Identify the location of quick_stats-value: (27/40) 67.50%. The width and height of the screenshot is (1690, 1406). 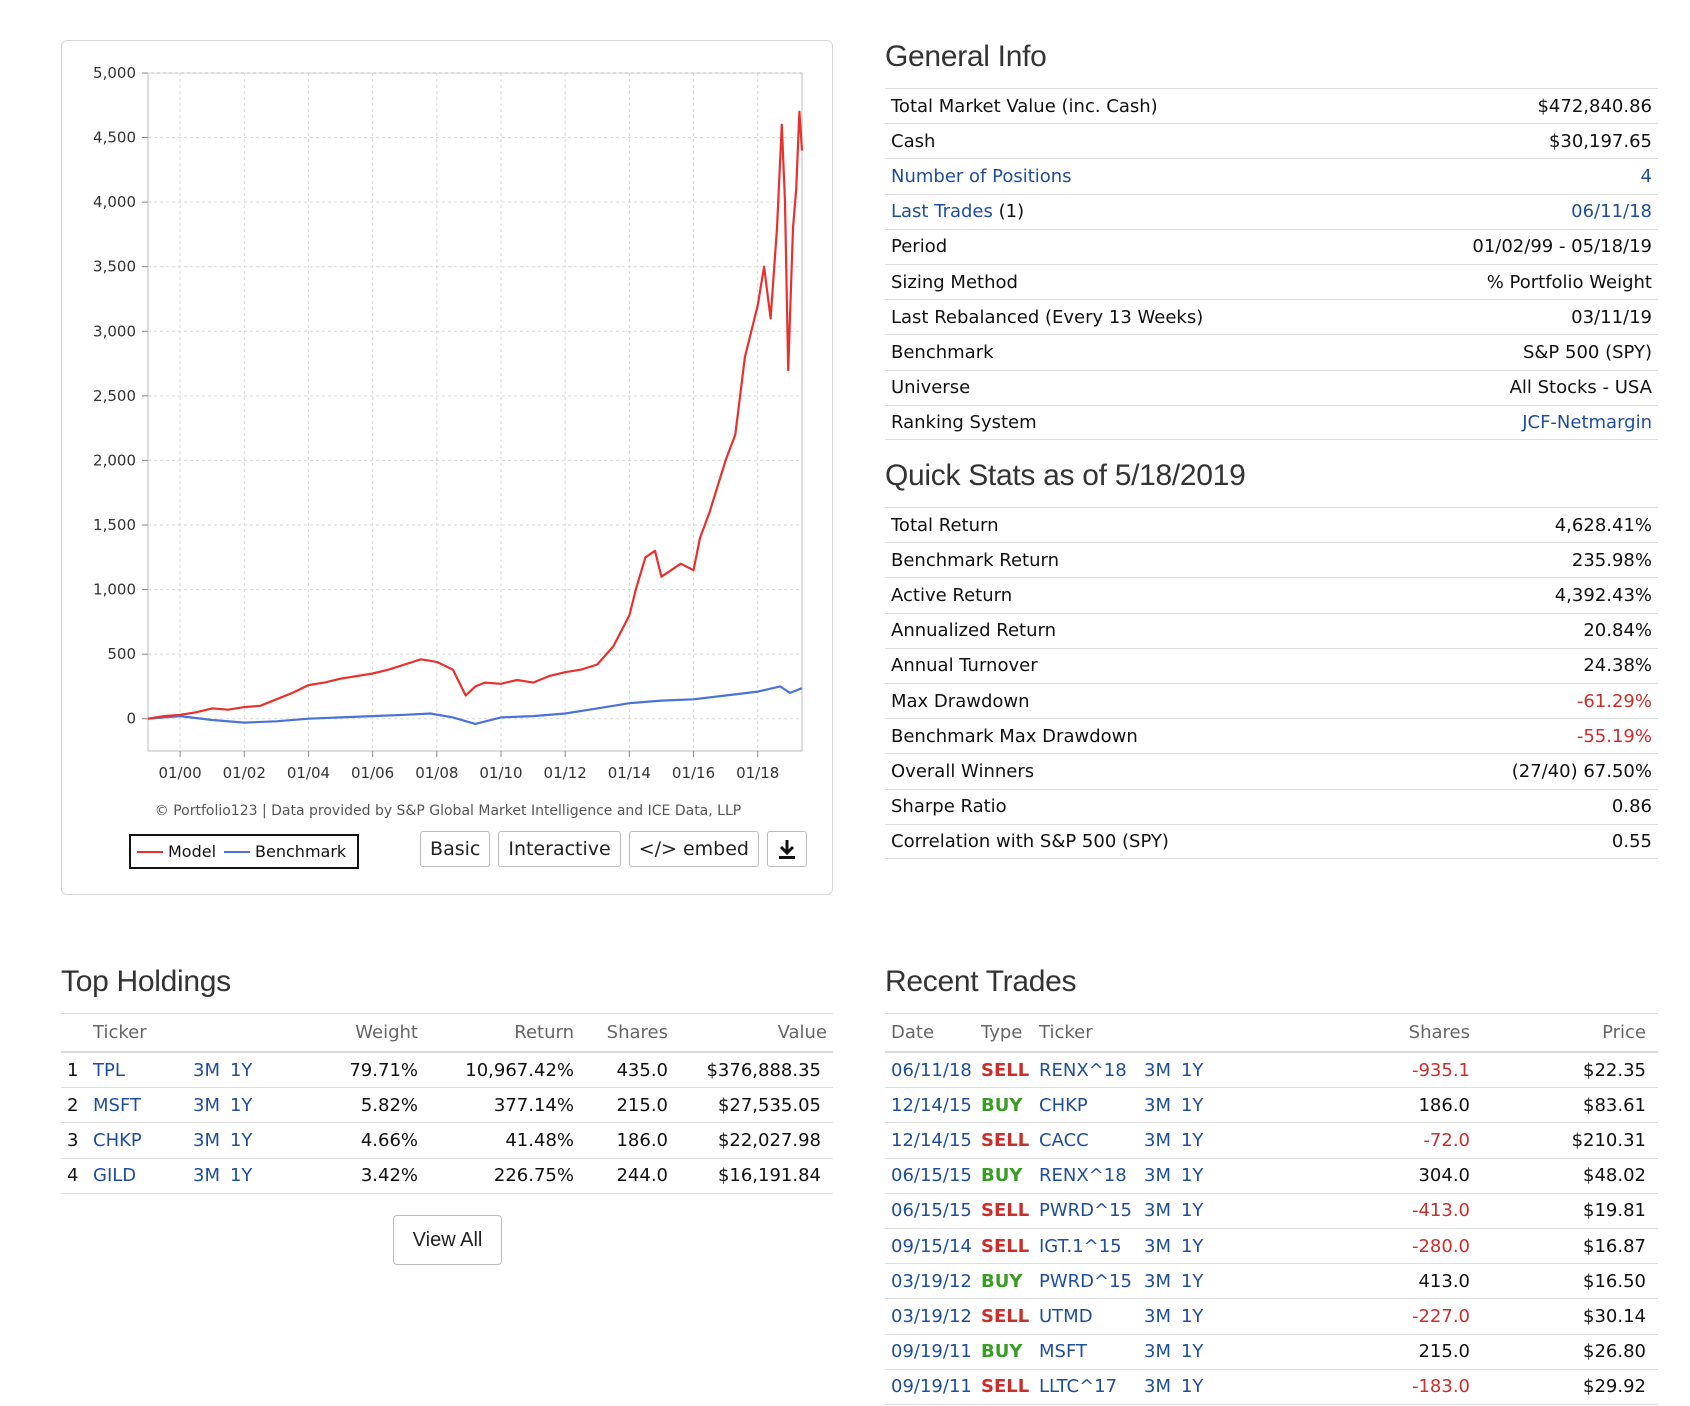
(1581, 771).